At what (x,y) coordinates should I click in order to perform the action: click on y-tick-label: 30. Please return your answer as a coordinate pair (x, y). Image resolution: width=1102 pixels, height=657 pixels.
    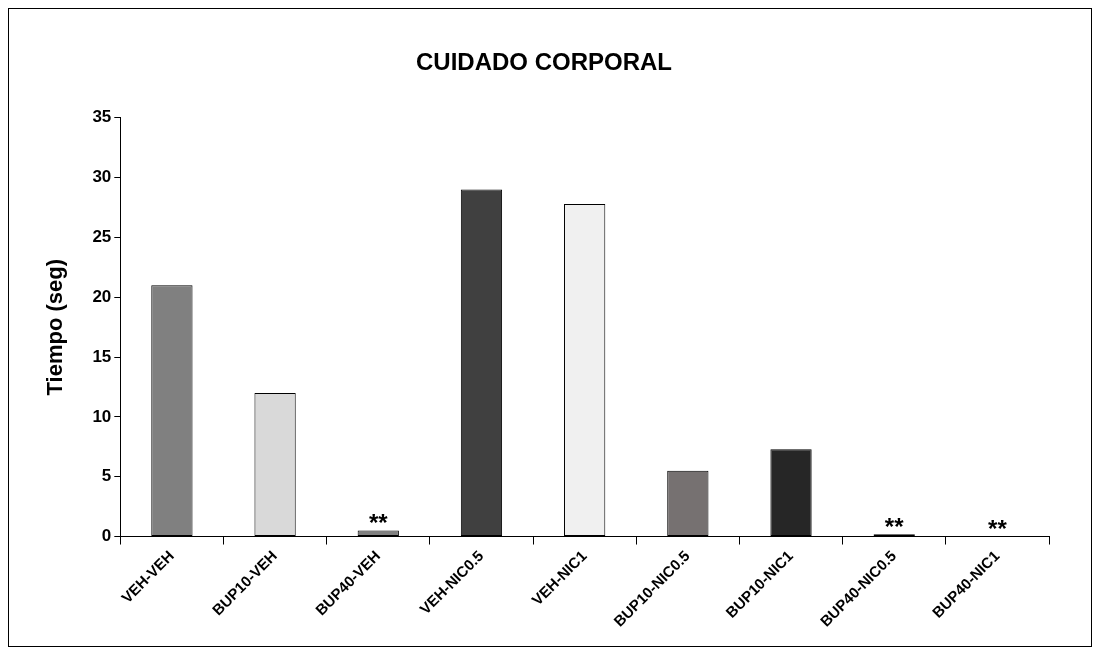
    Looking at the image, I should click on (102, 177).